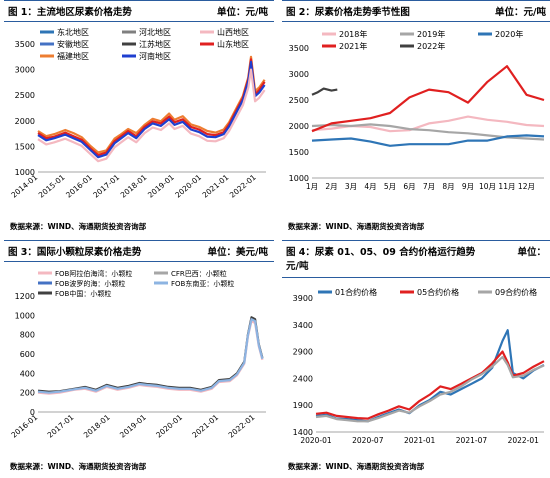  Describe the element at coordinates (438, 292) in the screenshot. I see `legend-label: 05合约价格` at that location.